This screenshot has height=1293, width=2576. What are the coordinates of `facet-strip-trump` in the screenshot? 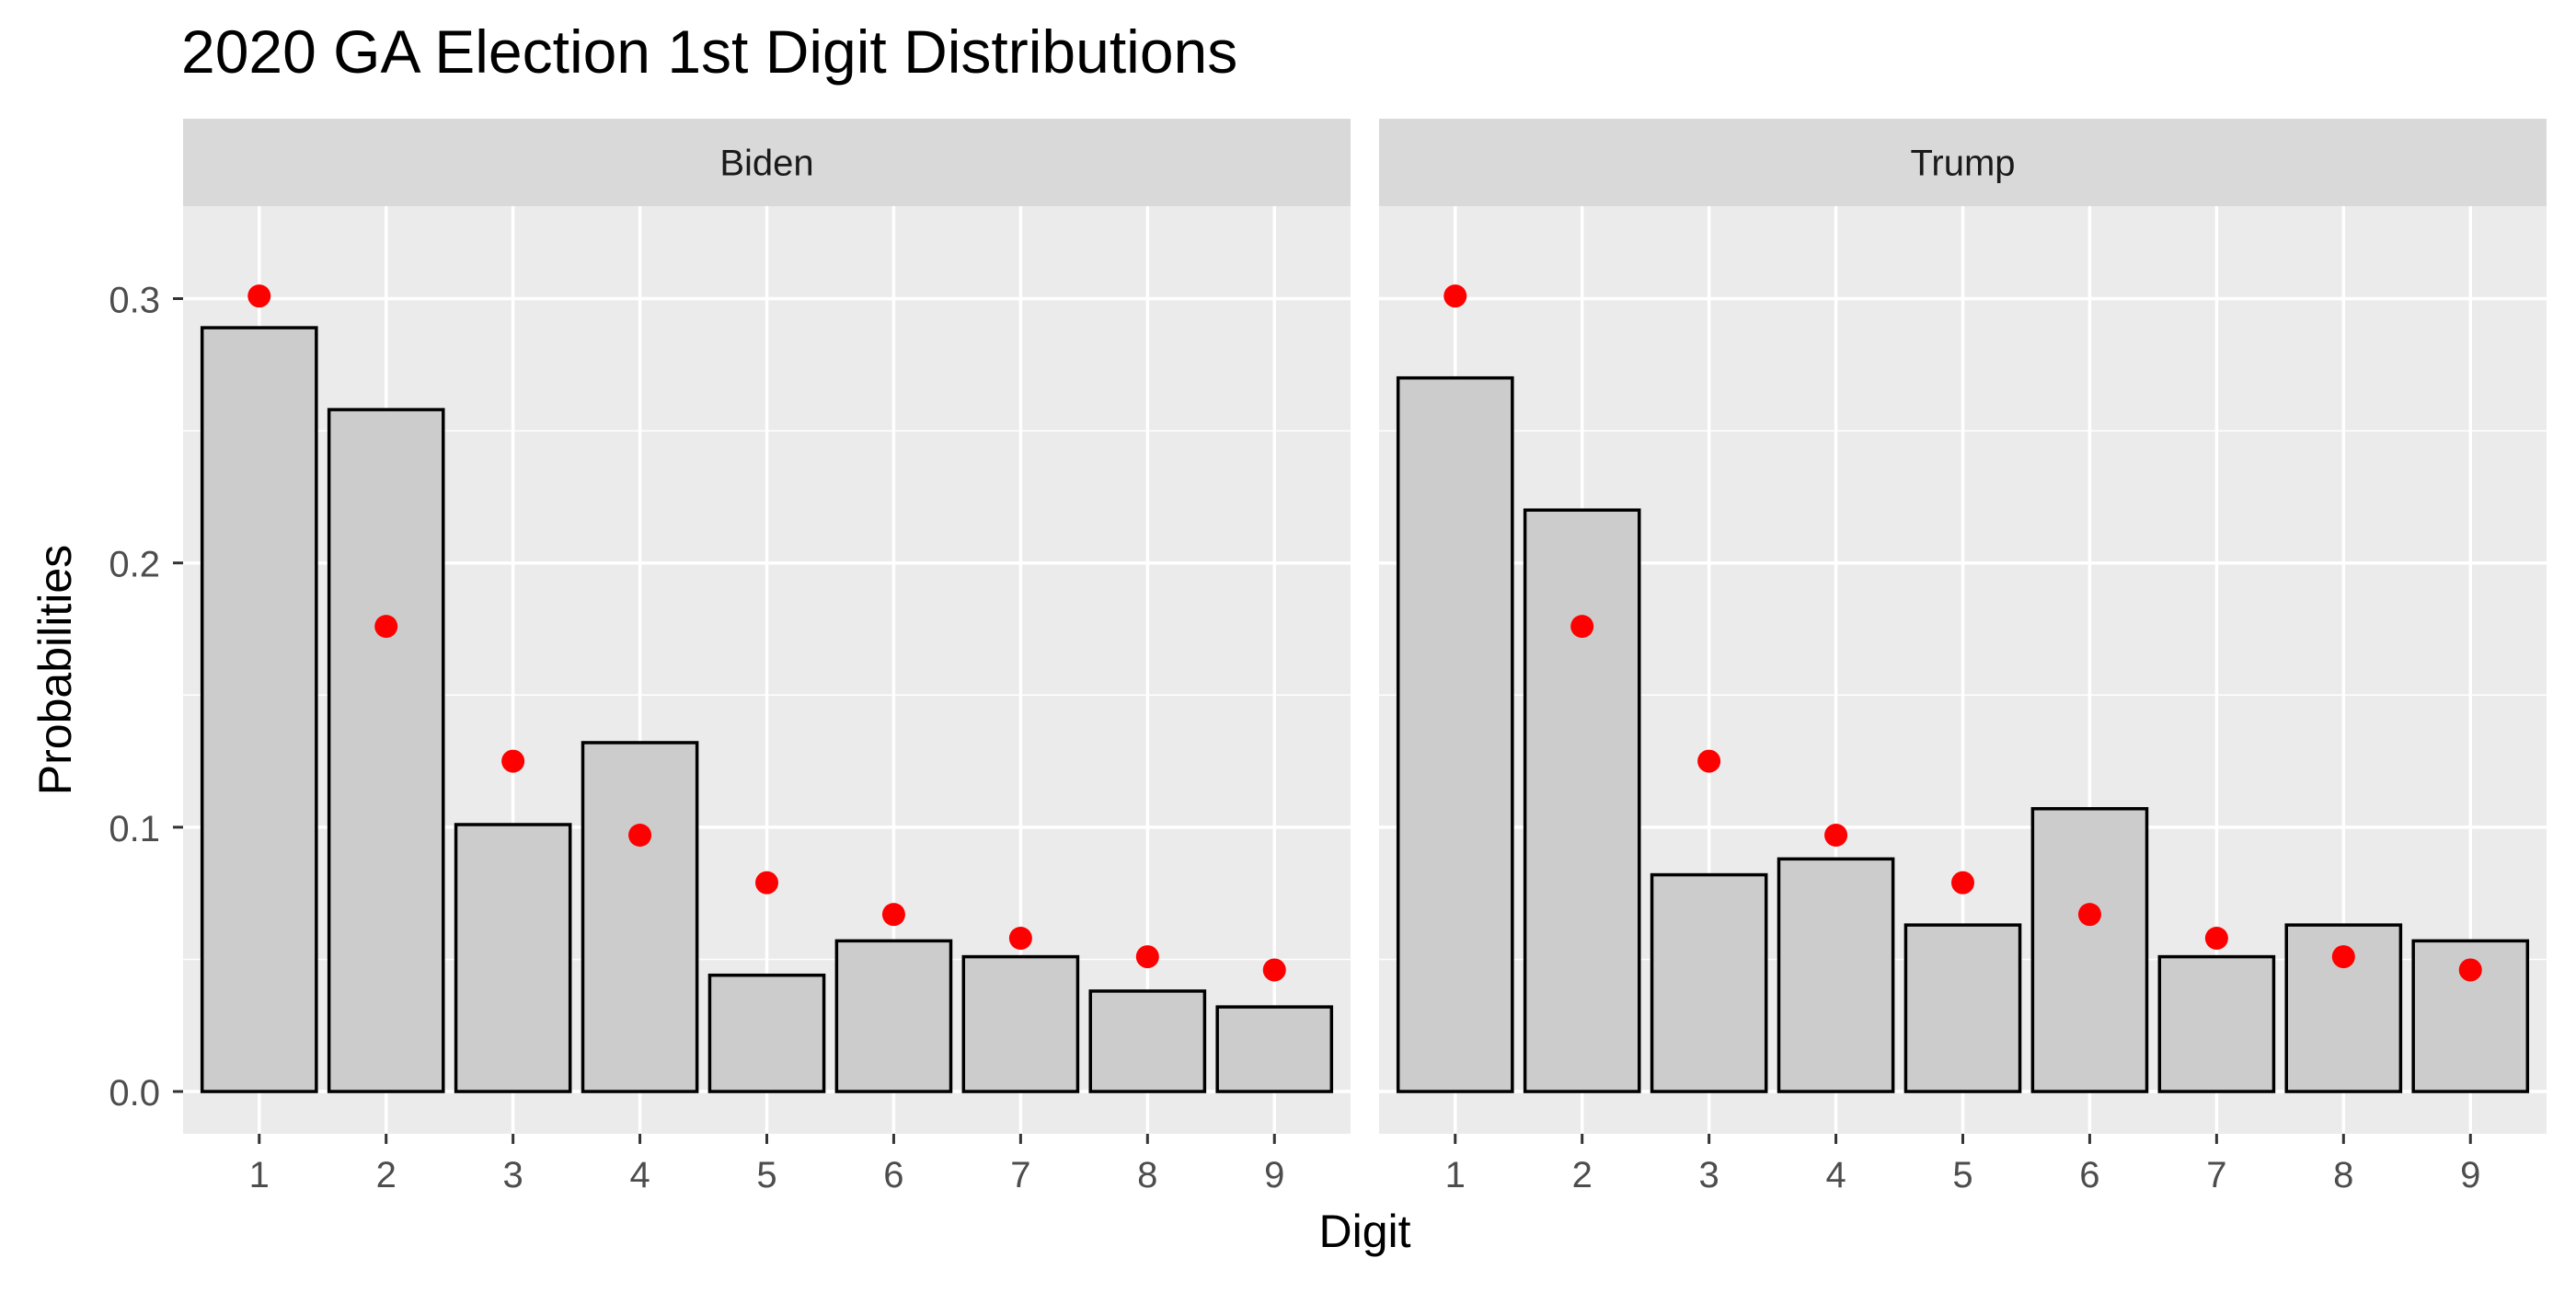 It's located at (1963, 162).